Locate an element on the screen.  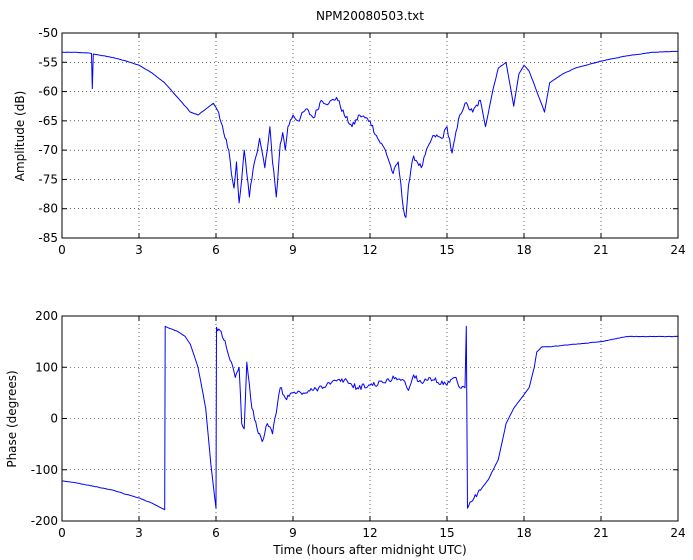
phase-ytick-label: -200 is located at coordinates (44, 521).